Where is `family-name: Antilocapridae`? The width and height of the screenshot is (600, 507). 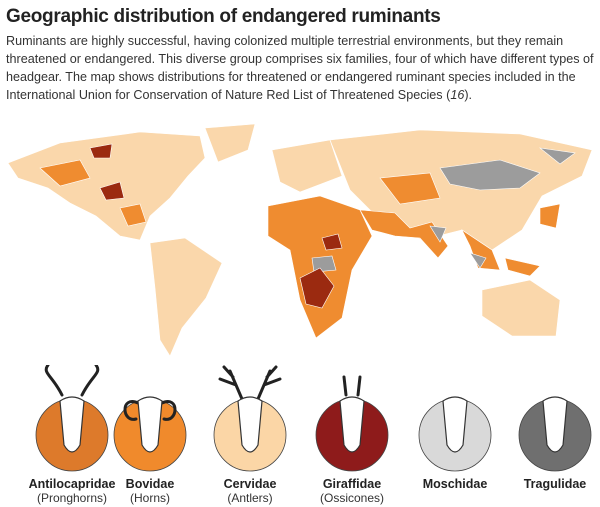
family-name: Antilocapridae is located at coordinates (72, 484).